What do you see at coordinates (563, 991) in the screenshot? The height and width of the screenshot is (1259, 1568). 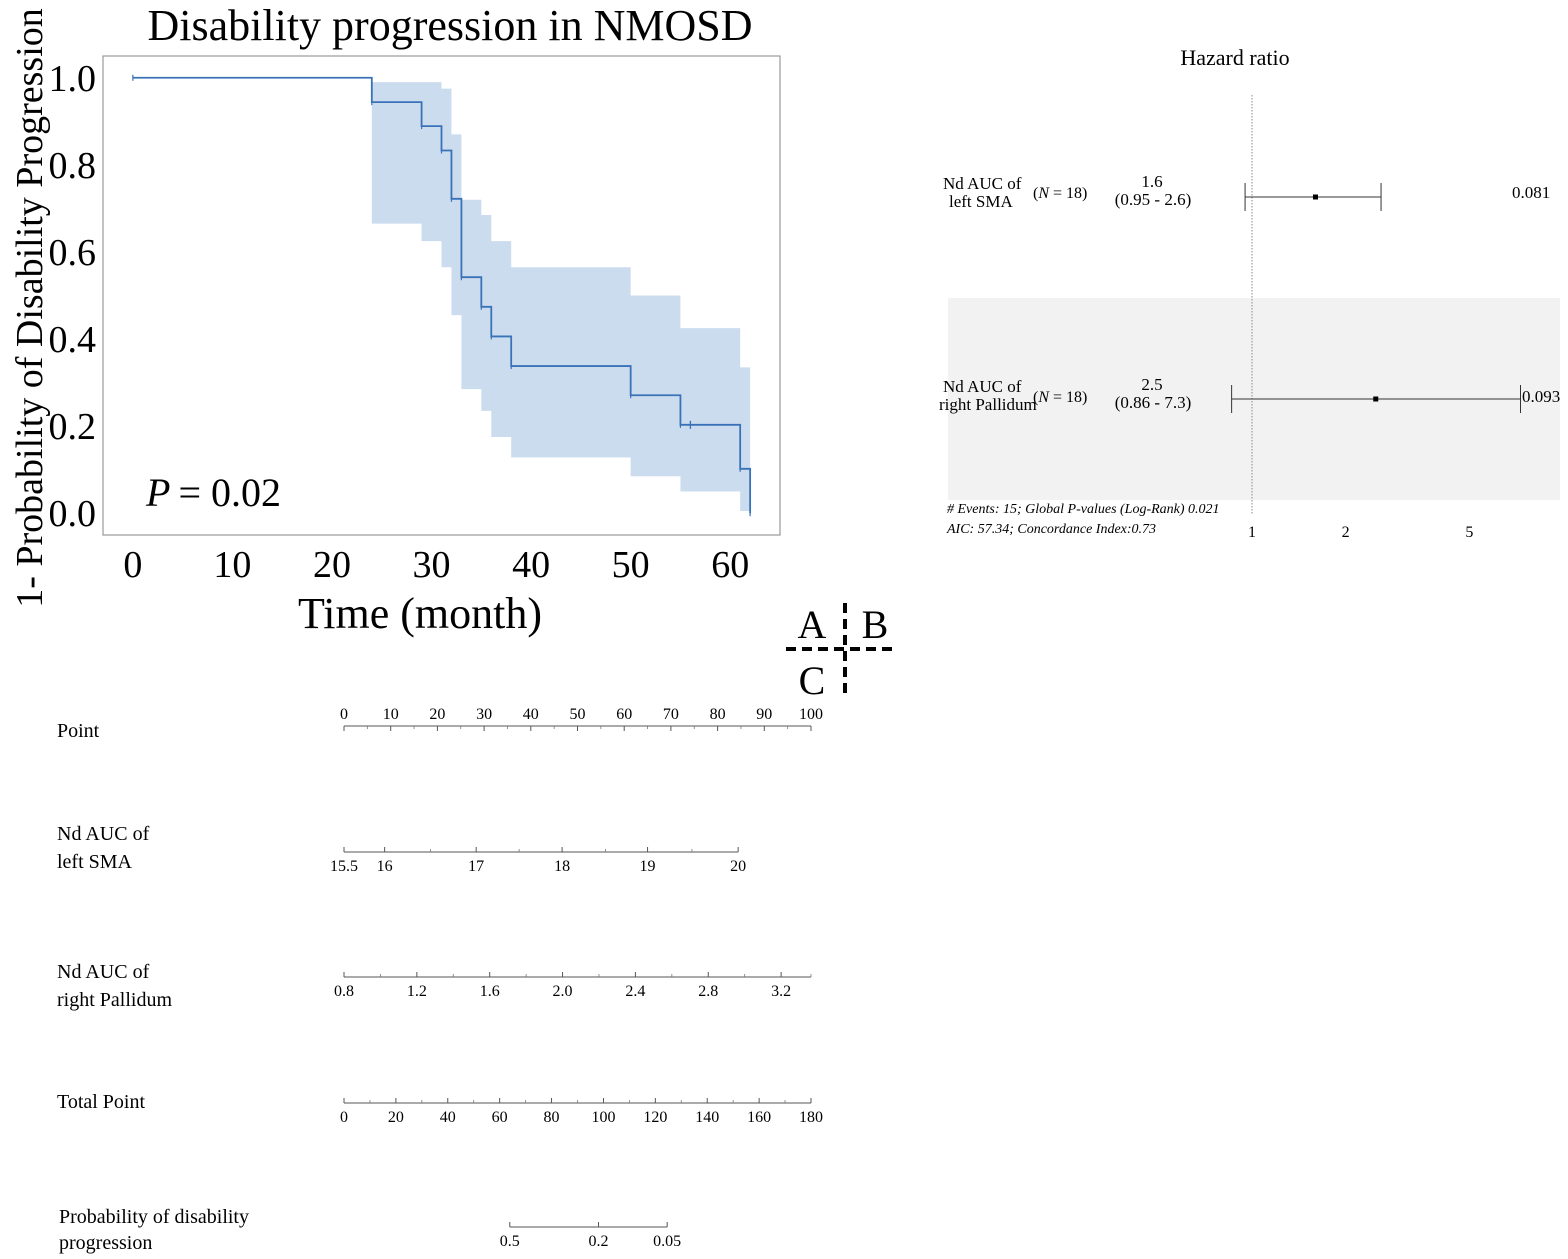 I see `nomo-tick-label: 2.0` at bounding box center [563, 991].